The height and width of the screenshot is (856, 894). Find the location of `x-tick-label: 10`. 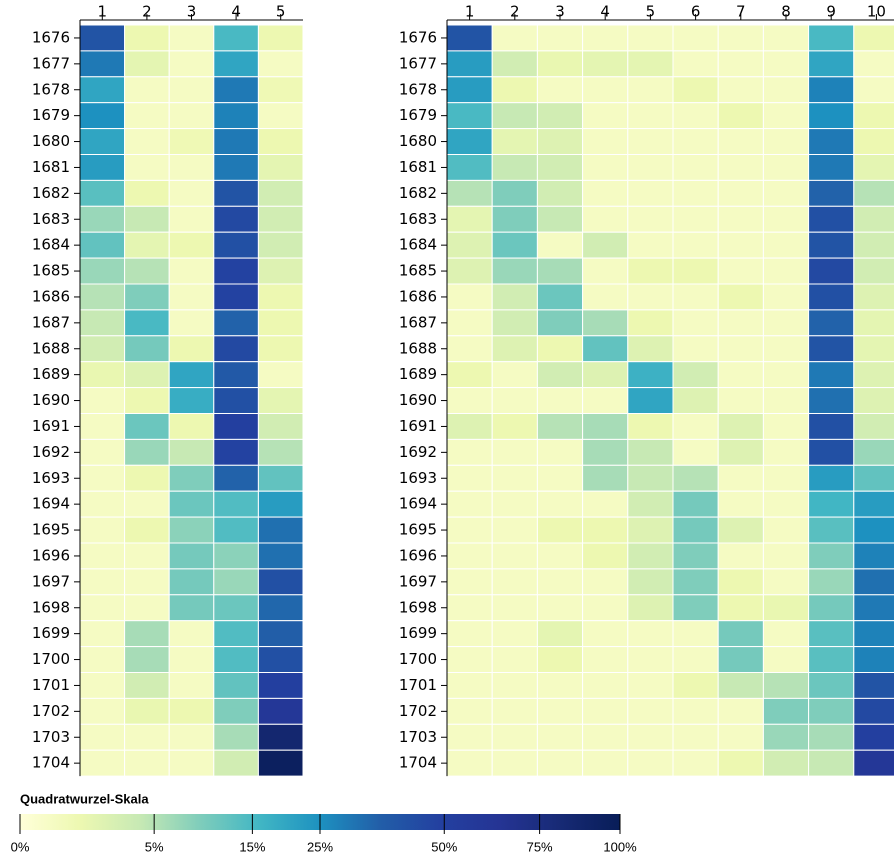

x-tick-label: 10 is located at coordinates (876, 12).